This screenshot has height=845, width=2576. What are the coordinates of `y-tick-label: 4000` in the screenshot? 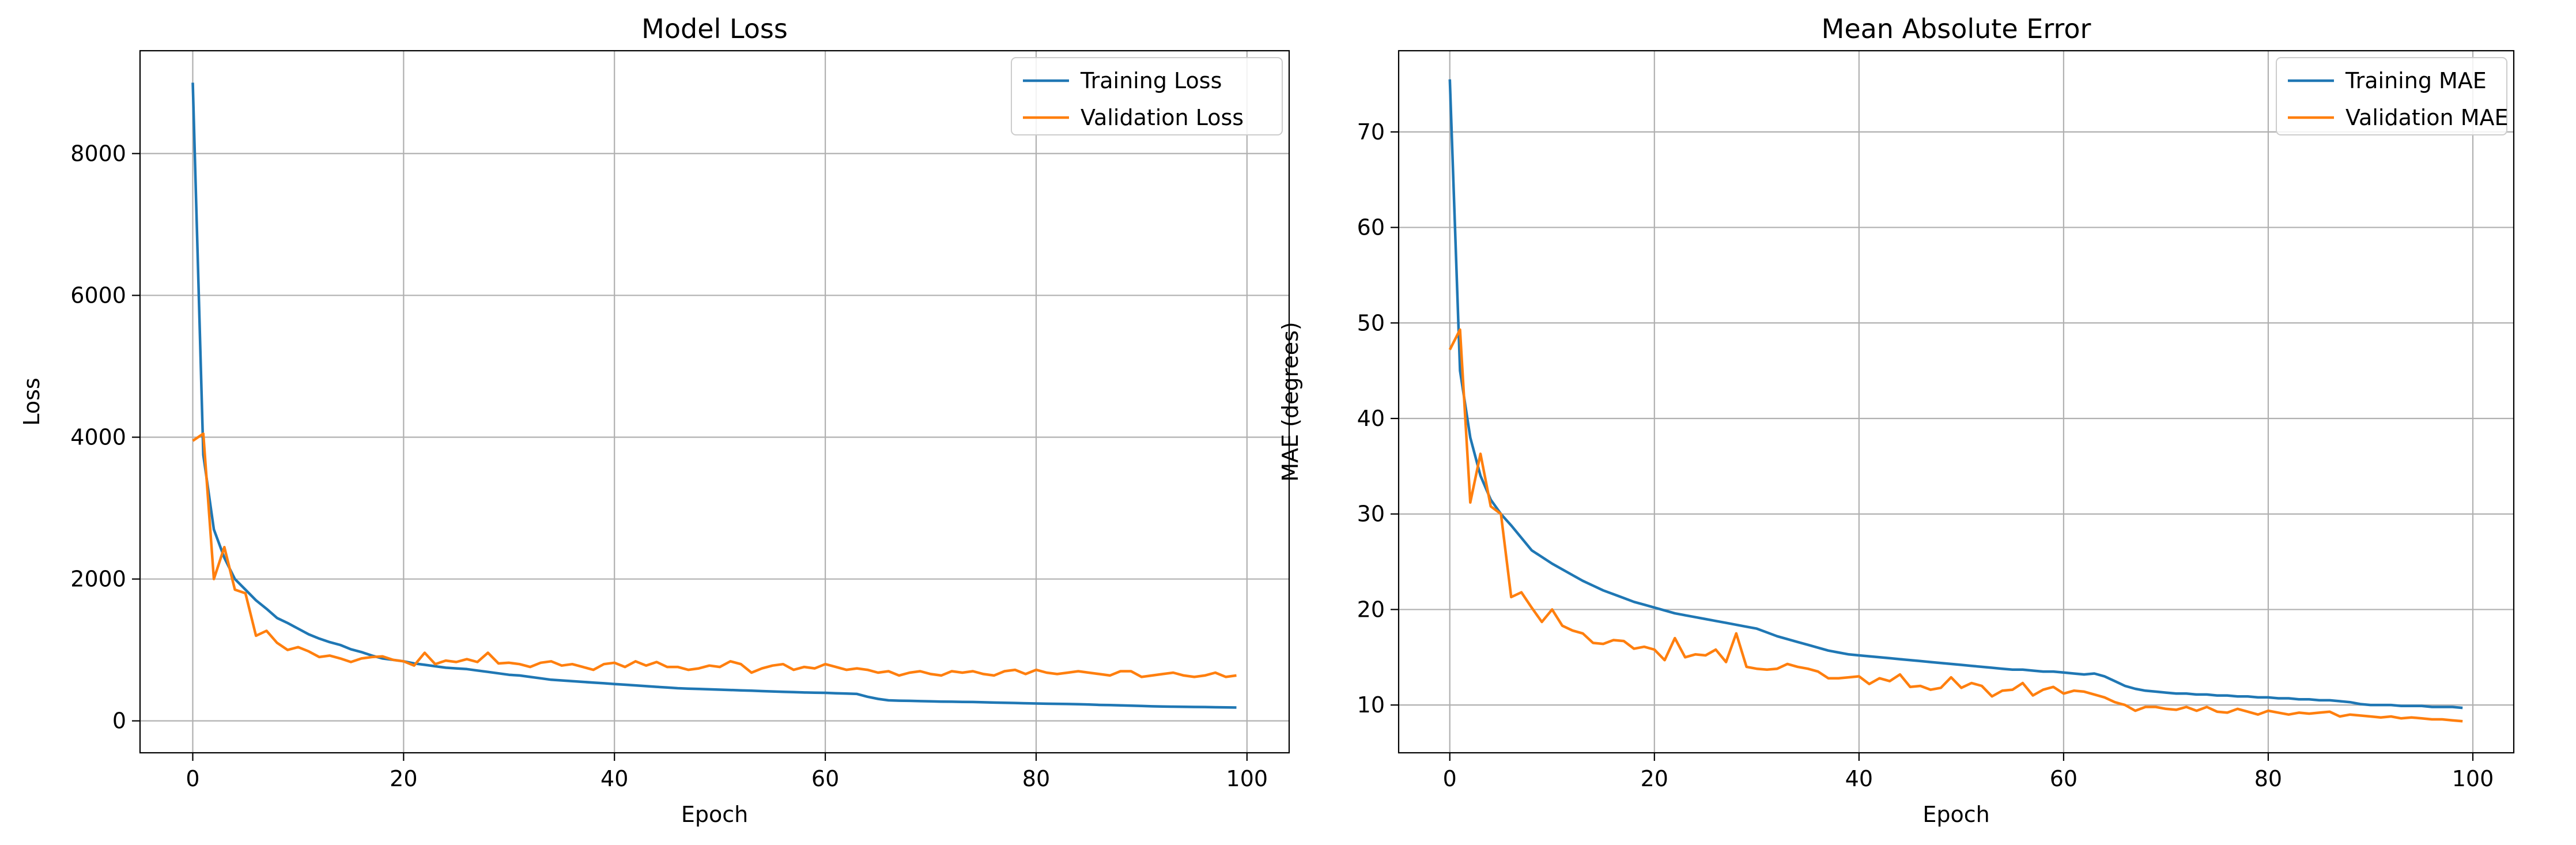 It's located at (98, 437).